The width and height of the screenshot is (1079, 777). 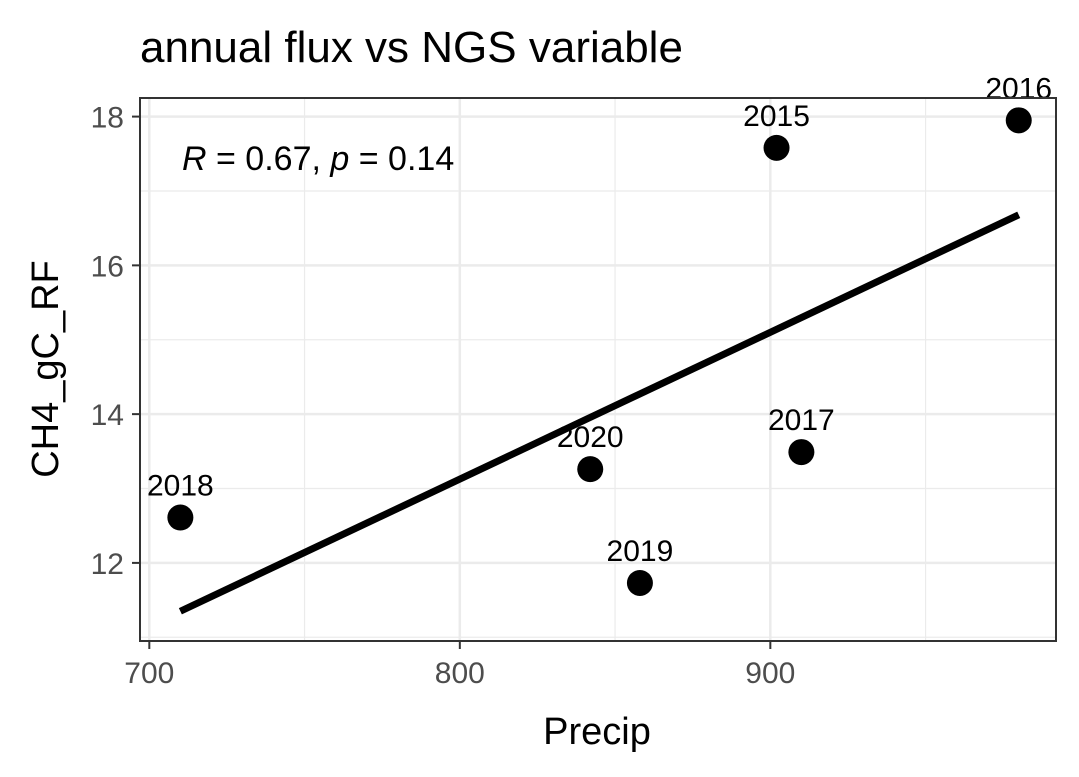 I want to click on stat-r-symbol: R, so click(x=194, y=159).